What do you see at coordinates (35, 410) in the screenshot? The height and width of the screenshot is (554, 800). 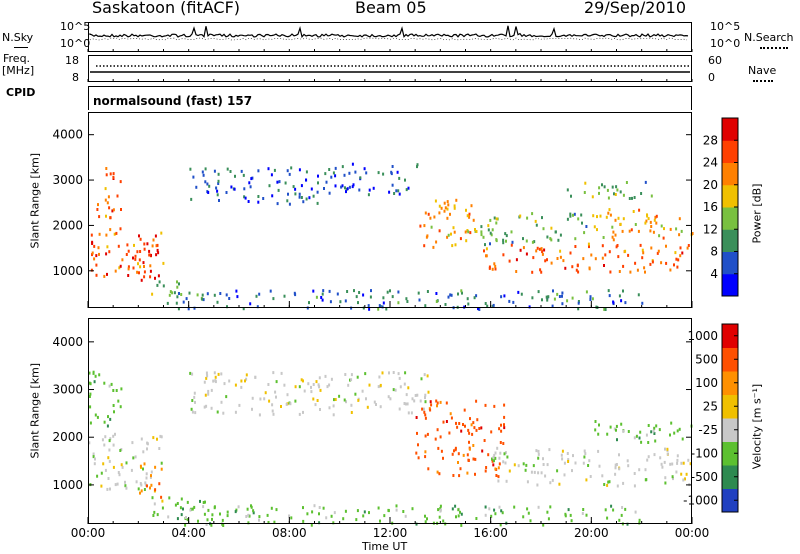 I see `velocity-ylabel: Slant Range [km]` at bounding box center [35, 410].